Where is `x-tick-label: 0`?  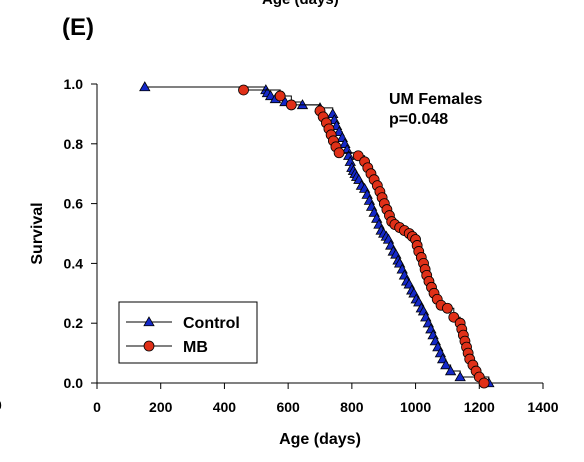 x-tick-label: 0 is located at coordinates (97, 407).